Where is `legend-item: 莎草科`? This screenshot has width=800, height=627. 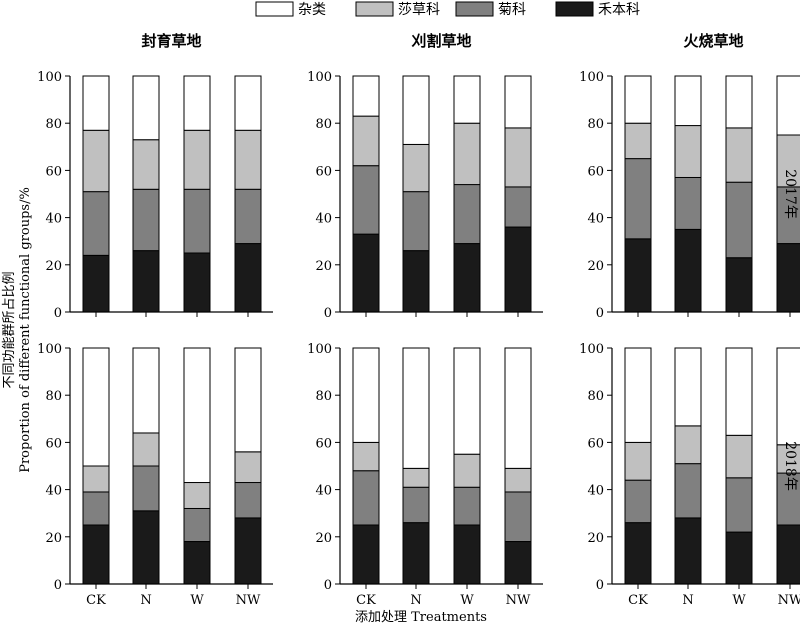 legend-item: 莎草科 is located at coordinates (397, 9).